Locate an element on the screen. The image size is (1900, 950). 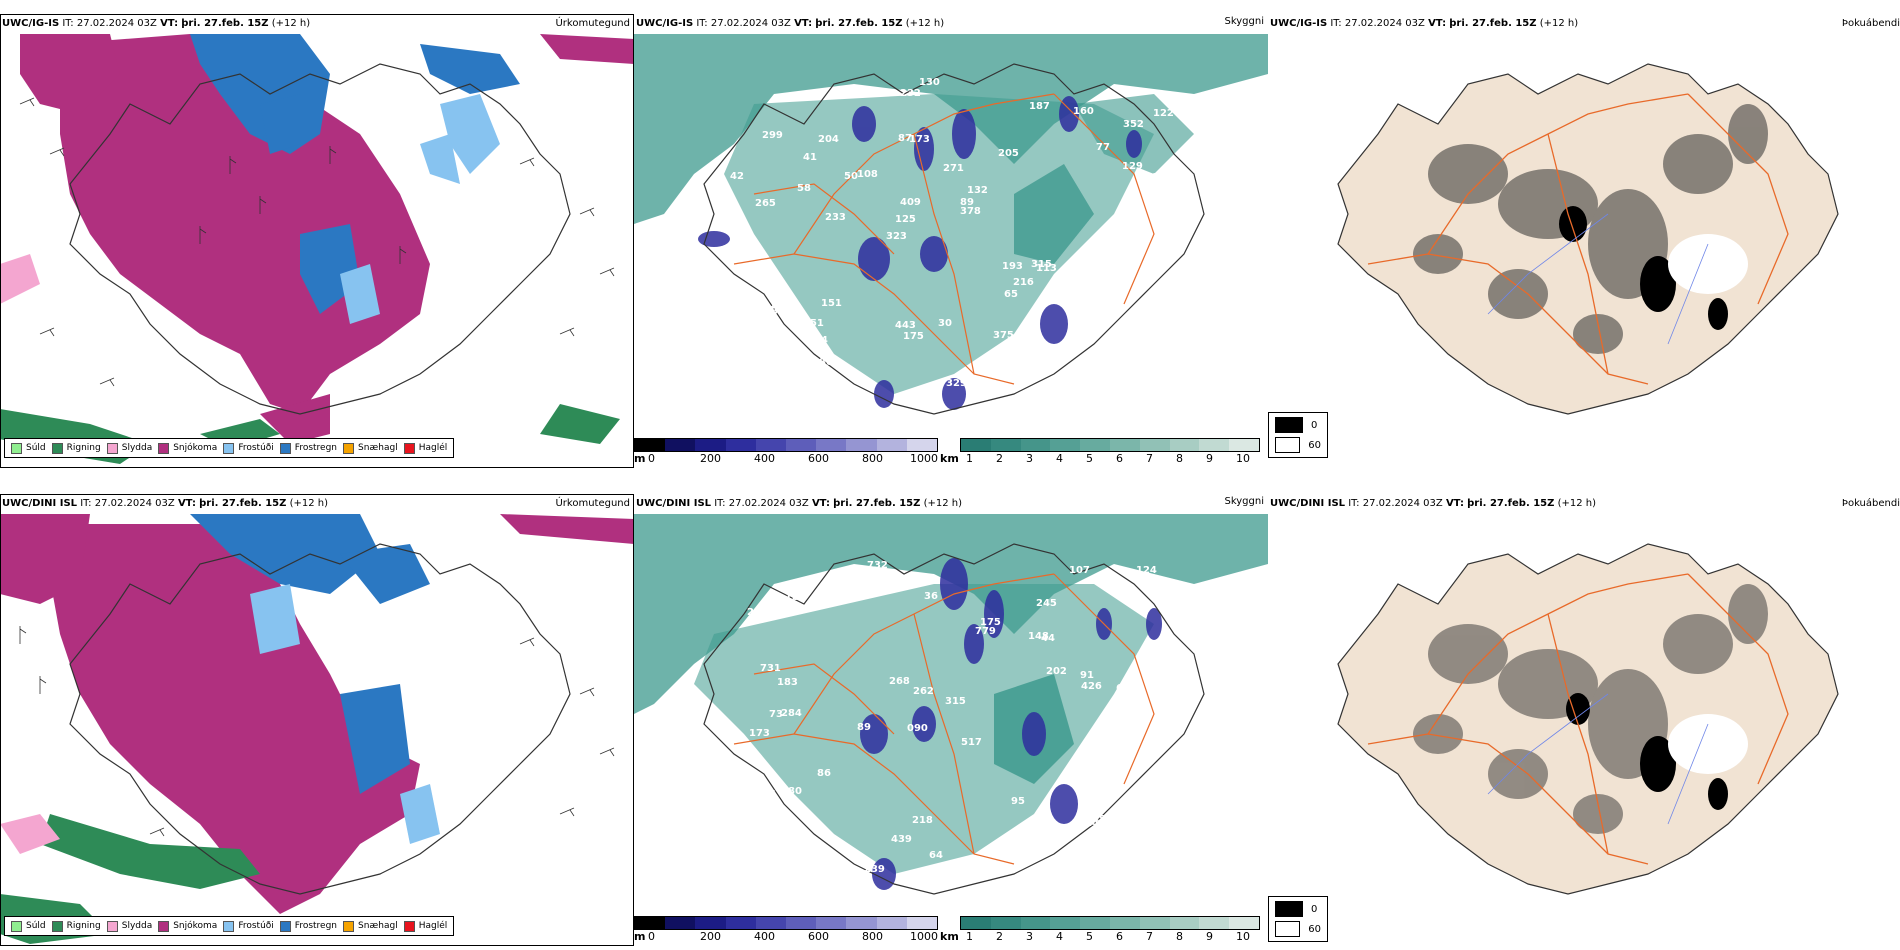
cloud-base-label: 245 is located at coordinates (1046, 603).